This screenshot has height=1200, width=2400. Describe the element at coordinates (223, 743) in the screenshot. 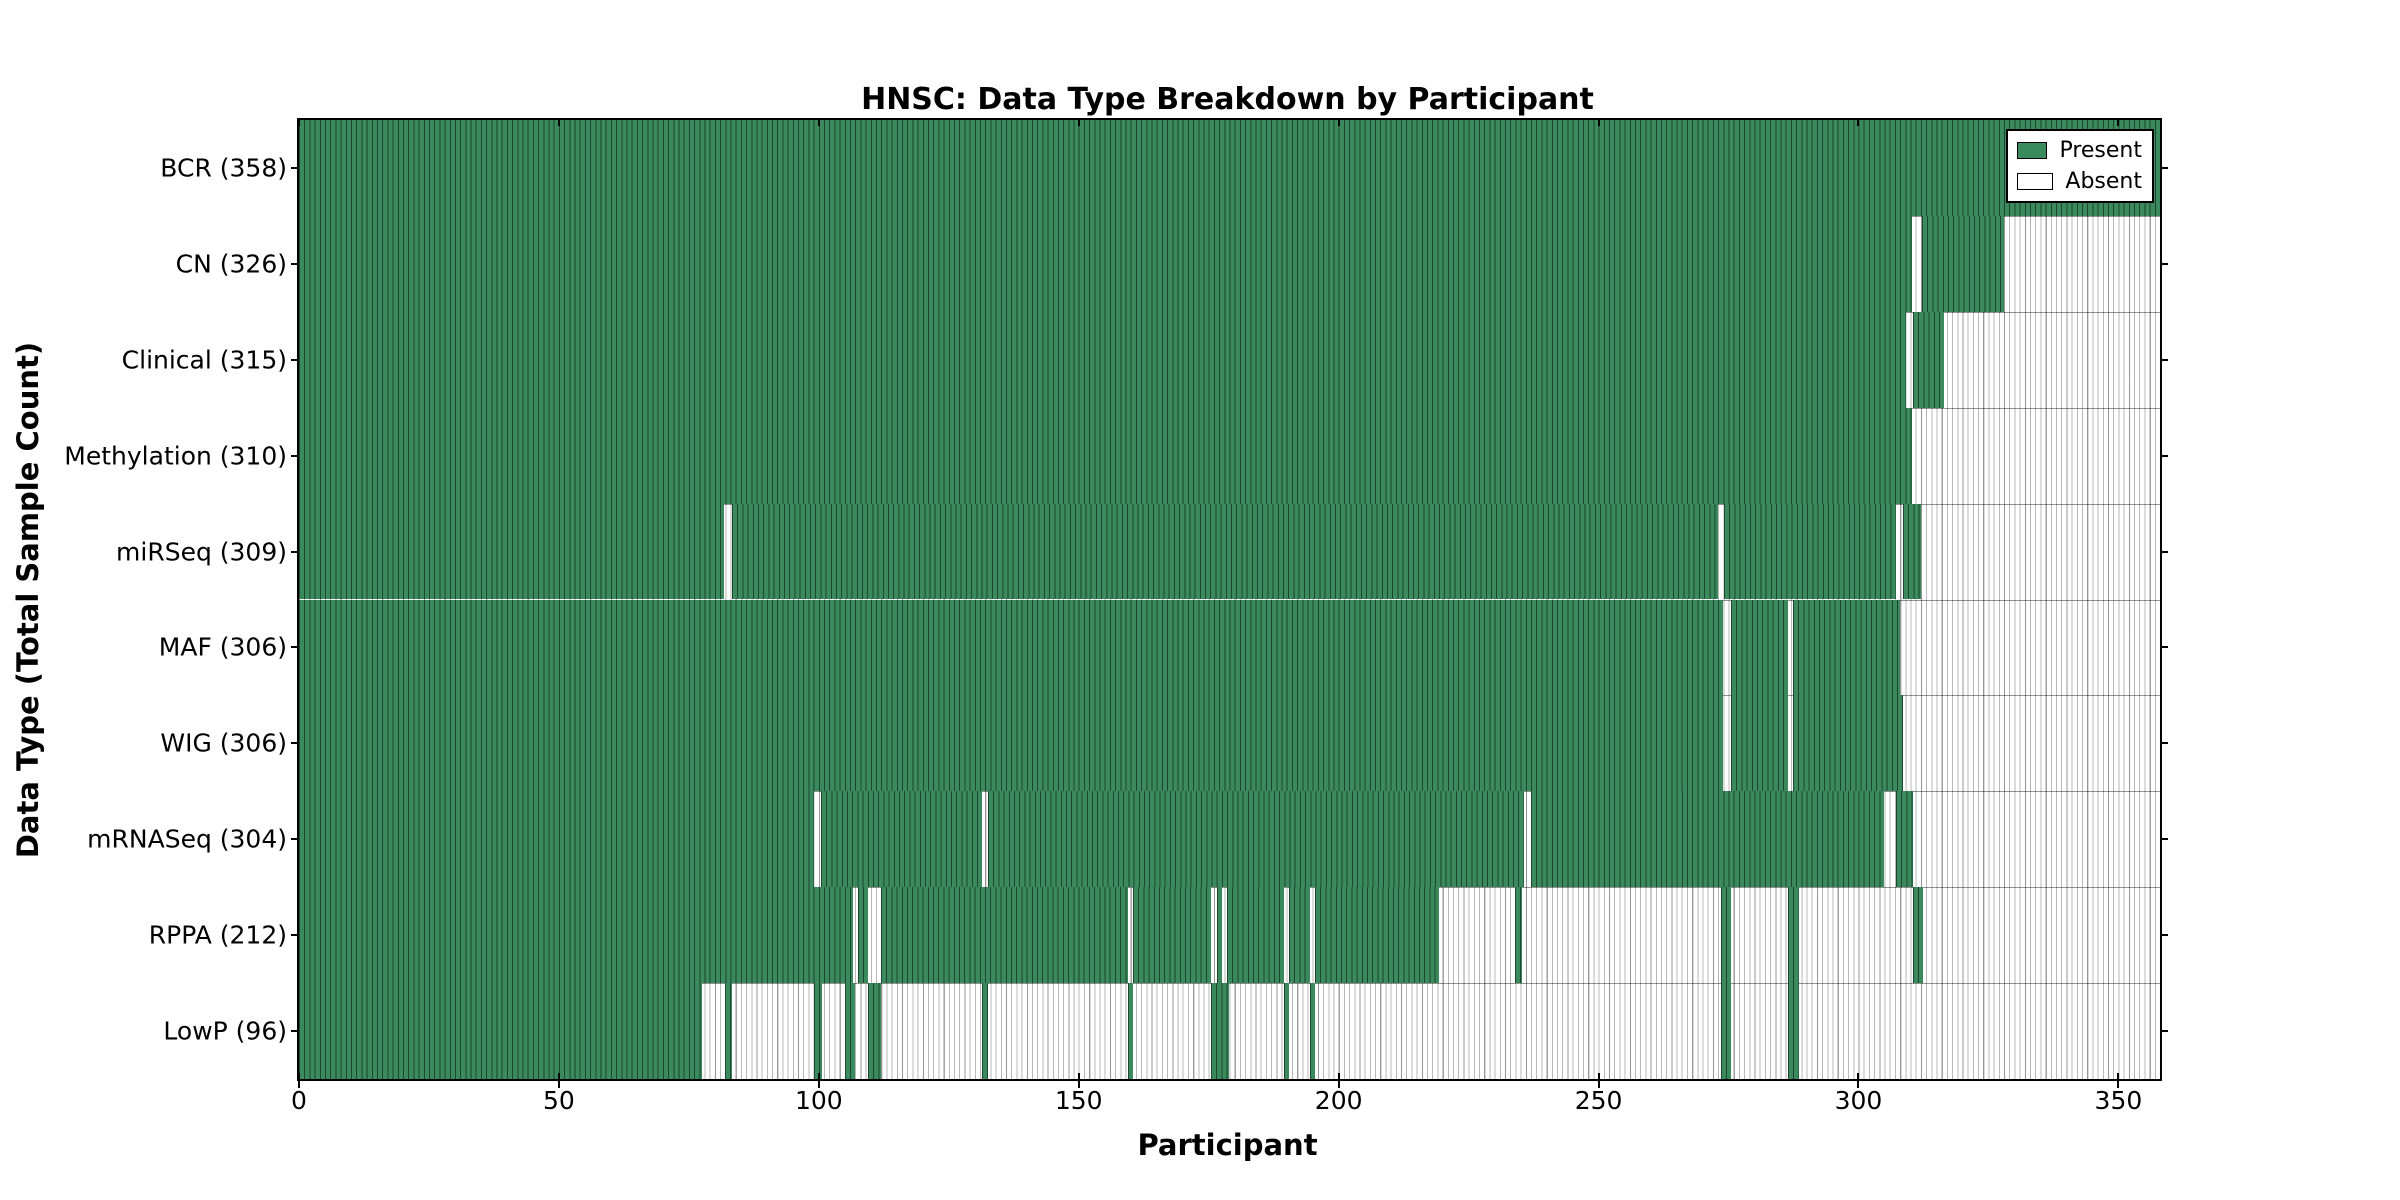

I see `y-tick-label-WIG: WIG (306)` at that location.